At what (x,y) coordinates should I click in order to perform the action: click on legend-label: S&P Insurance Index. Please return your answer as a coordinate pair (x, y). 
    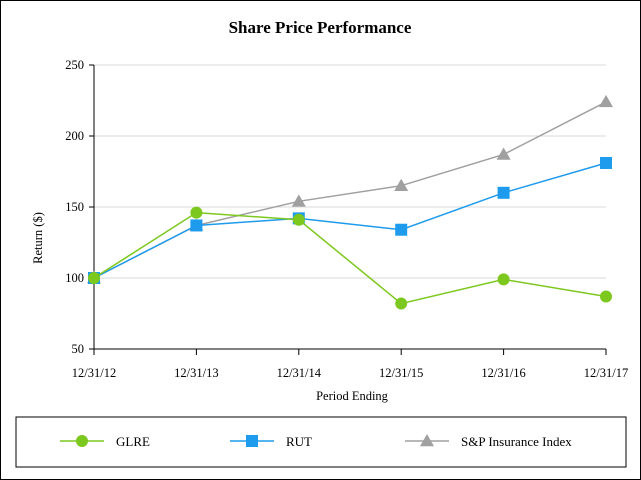
    Looking at the image, I should click on (516, 441).